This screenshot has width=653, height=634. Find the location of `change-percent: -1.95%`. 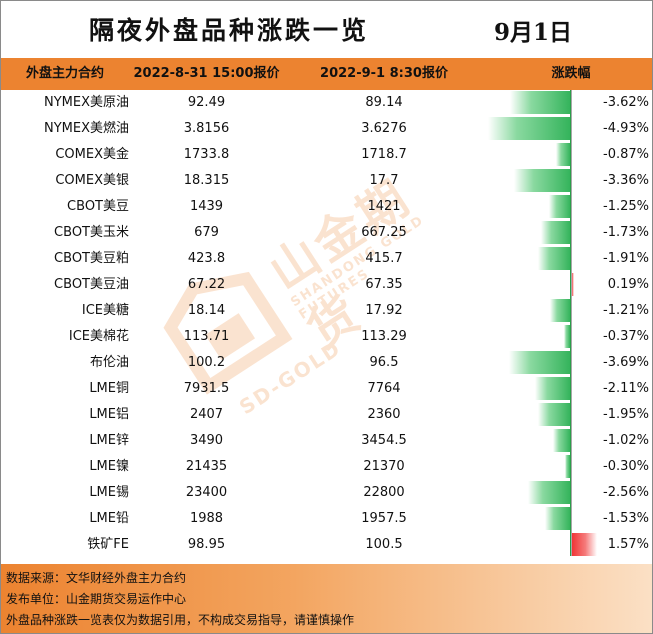

change-percent: -1.95% is located at coordinates (626, 414).